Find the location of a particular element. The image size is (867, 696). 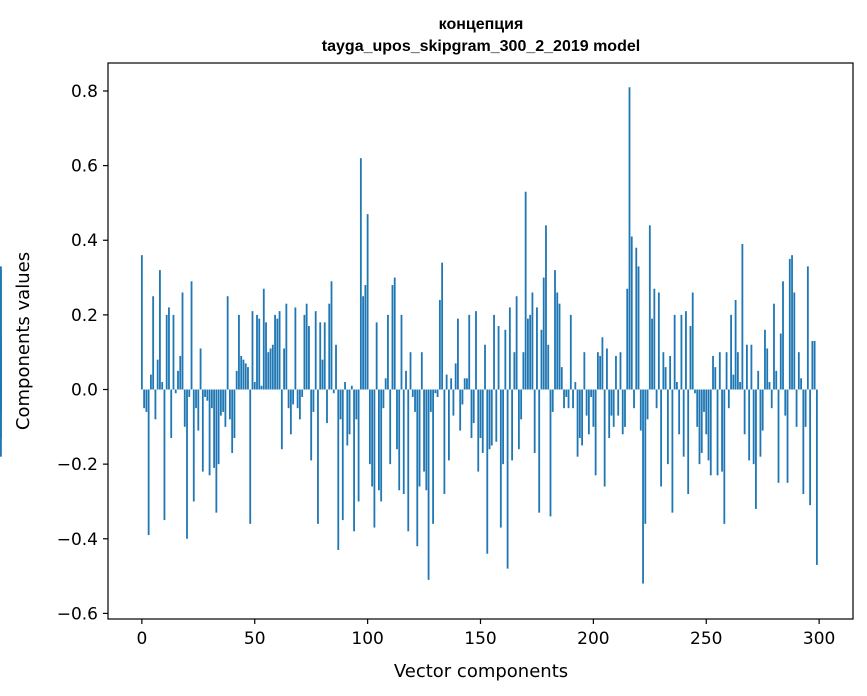

x-tick-label: 300 is located at coordinates (819, 639).